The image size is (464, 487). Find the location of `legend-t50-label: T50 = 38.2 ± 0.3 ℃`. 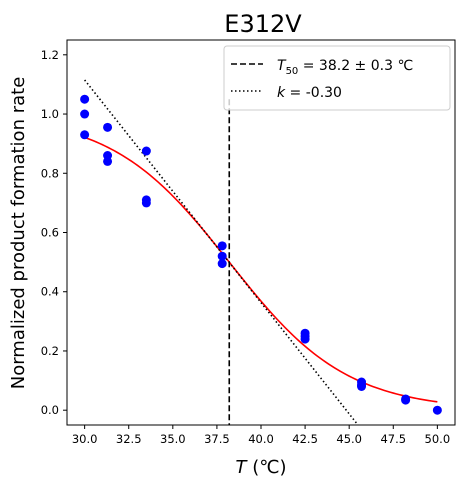

legend-t50-label: T50 = 38.2 ± 0.3 ℃ is located at coordinates (345, 67).